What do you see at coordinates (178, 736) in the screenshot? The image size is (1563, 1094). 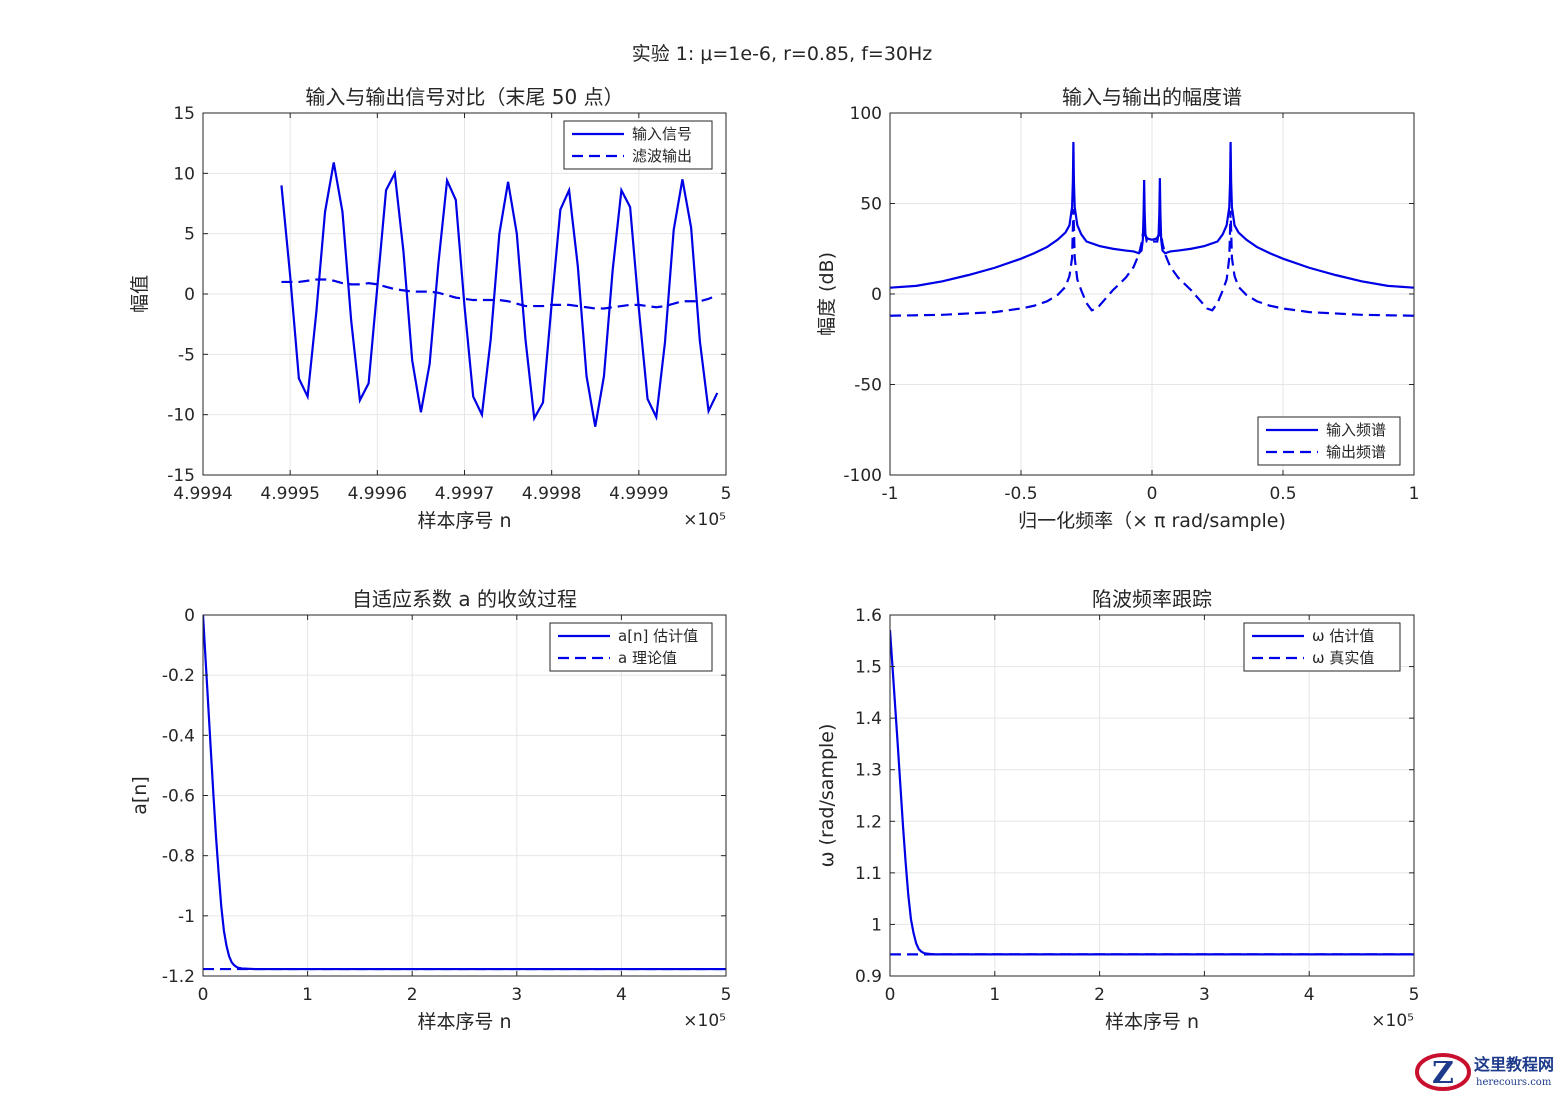 I see `y-tick-label: -0.4` at bounding box center [178, 736].